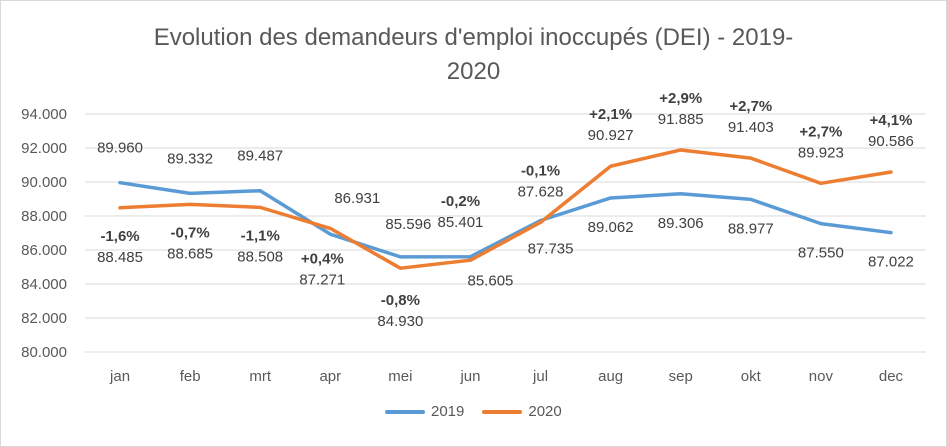 The width and height of the screenshot is (947, 447). Describe the element at coordinates (681, 223) in the screenshot. I see `data-label-2019: 89.306` at that location.